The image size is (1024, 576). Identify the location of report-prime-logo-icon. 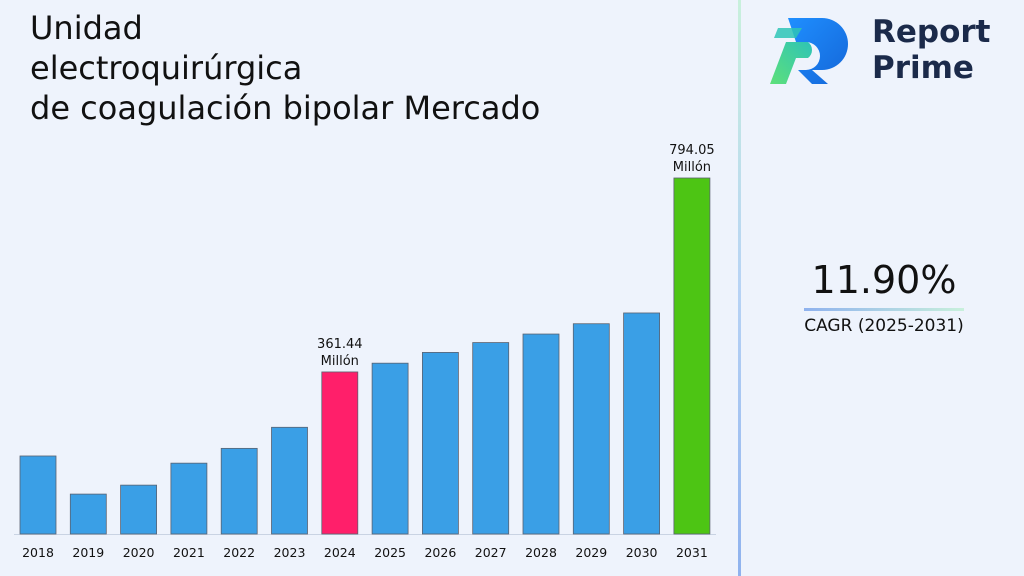
(809, 51).